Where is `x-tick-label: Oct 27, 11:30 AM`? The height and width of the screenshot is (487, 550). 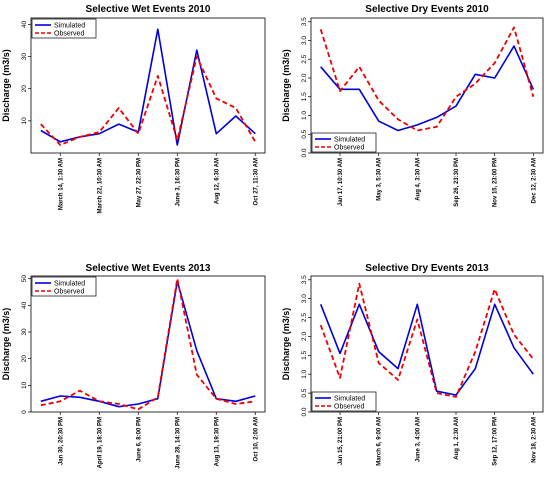
x-tick-label: Oct 27, 11:30 AM is located at coordinates (256, 181).